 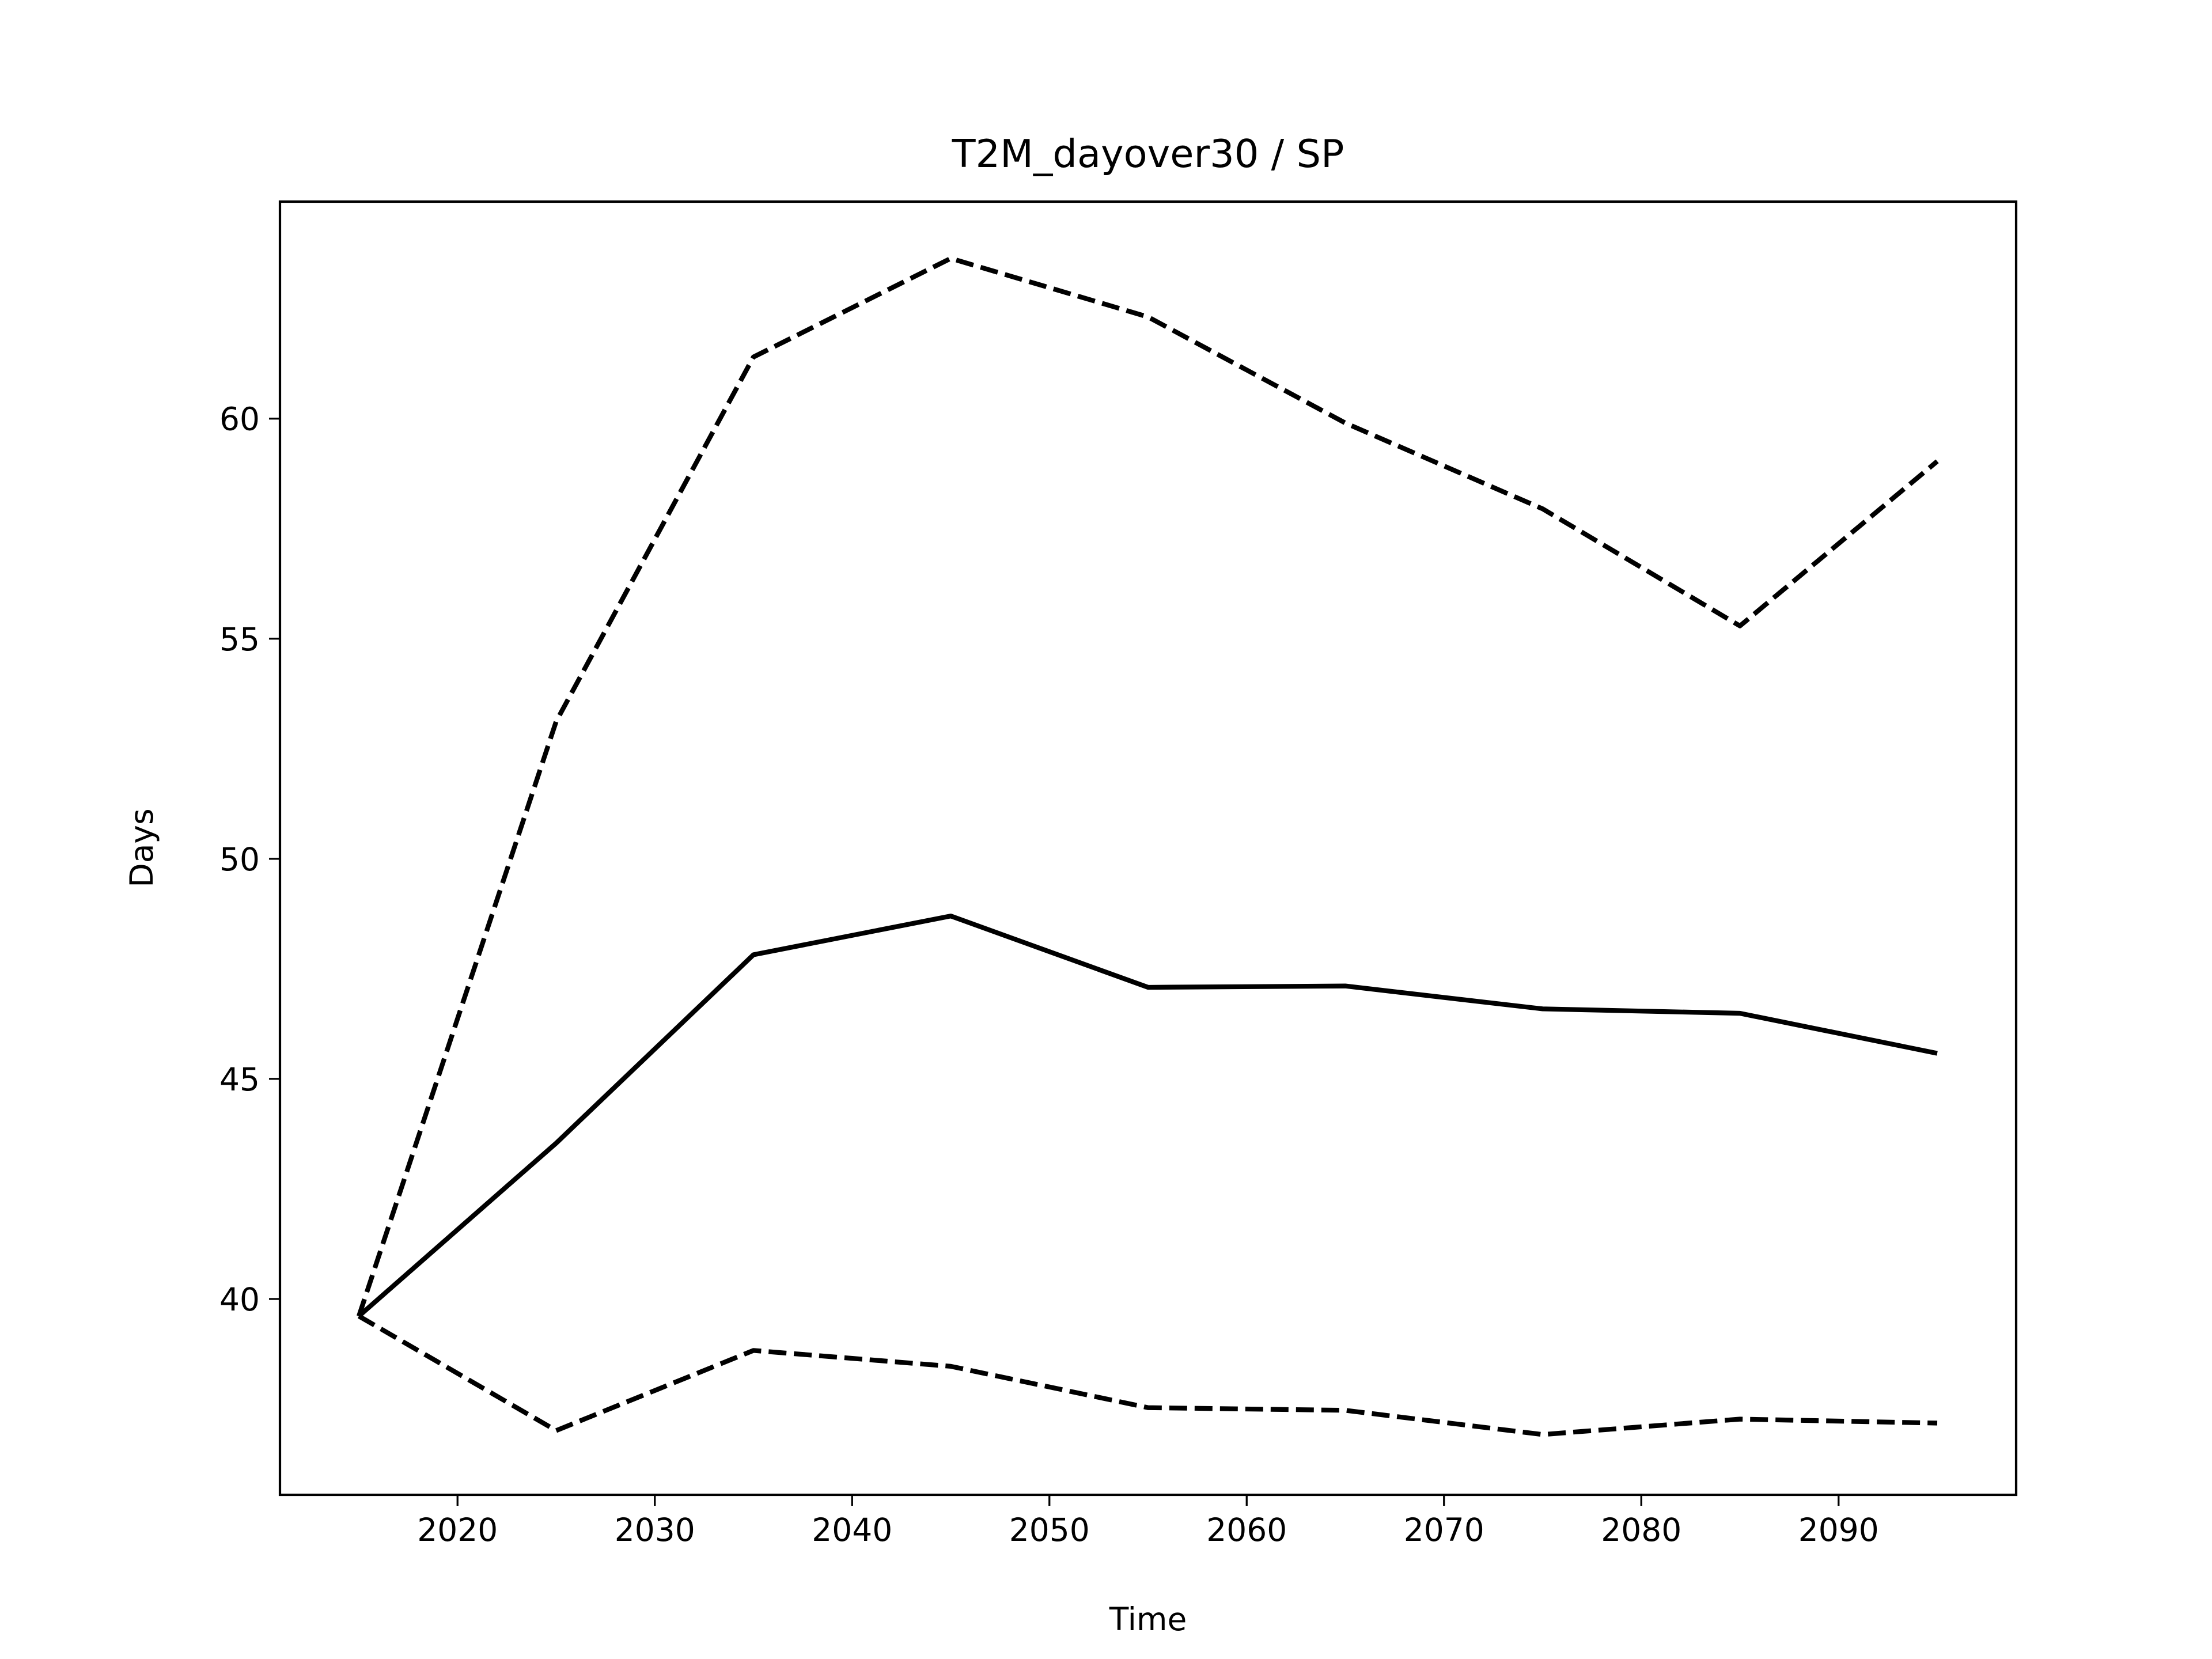 I want to click on x-tick-label: 2070, so click(x=1444, y=1530).